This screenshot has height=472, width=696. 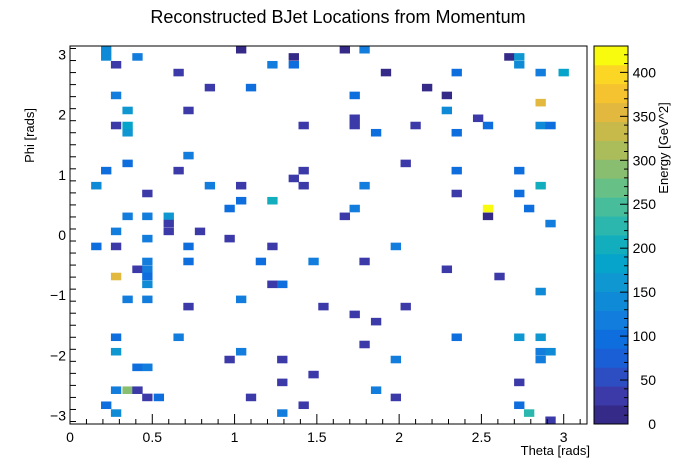 What do you see at coordinates (652, 424) in the screenshot?
I see `color-tick-label: 0` at bounding box center [652, 424].